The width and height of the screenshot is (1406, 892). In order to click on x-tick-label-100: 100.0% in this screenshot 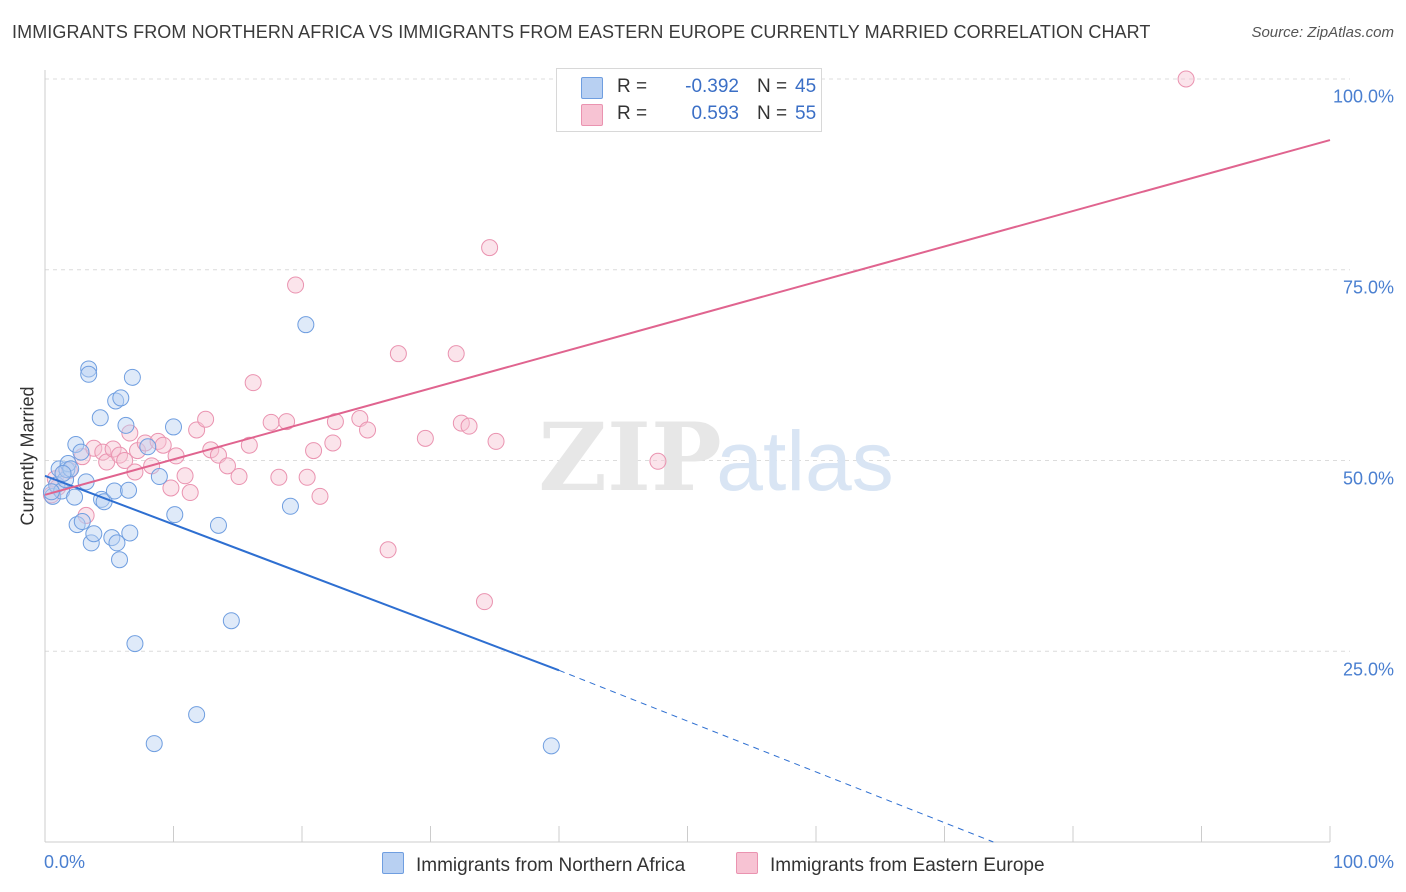, I will do `click(1363, 862)`.